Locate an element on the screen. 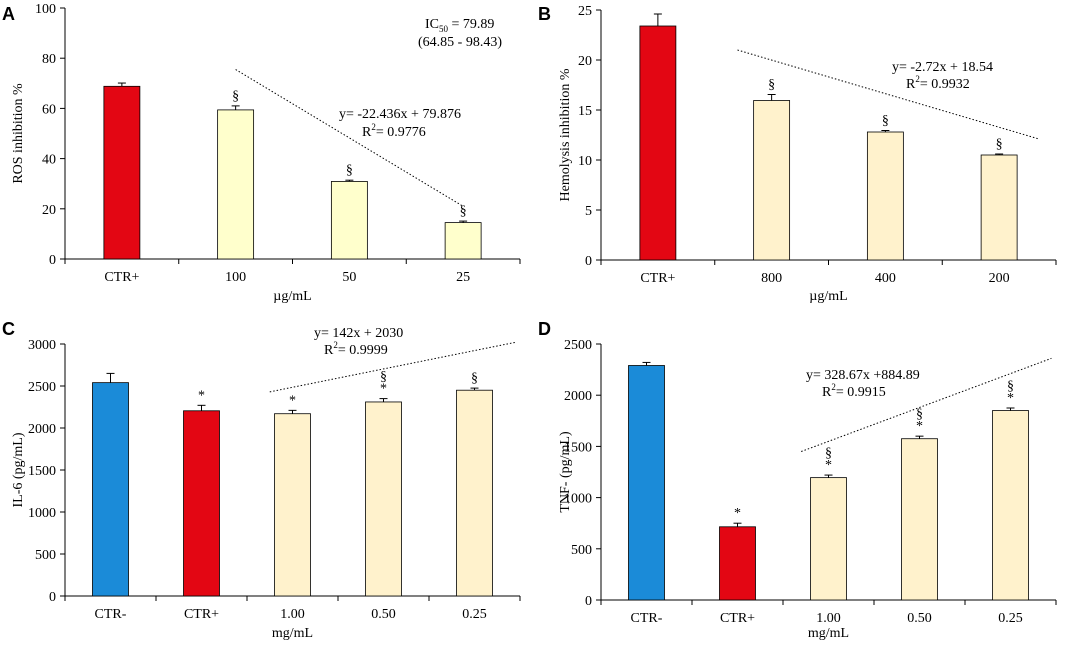  y-tick-label: 25 is located at coordinates (585, 11).